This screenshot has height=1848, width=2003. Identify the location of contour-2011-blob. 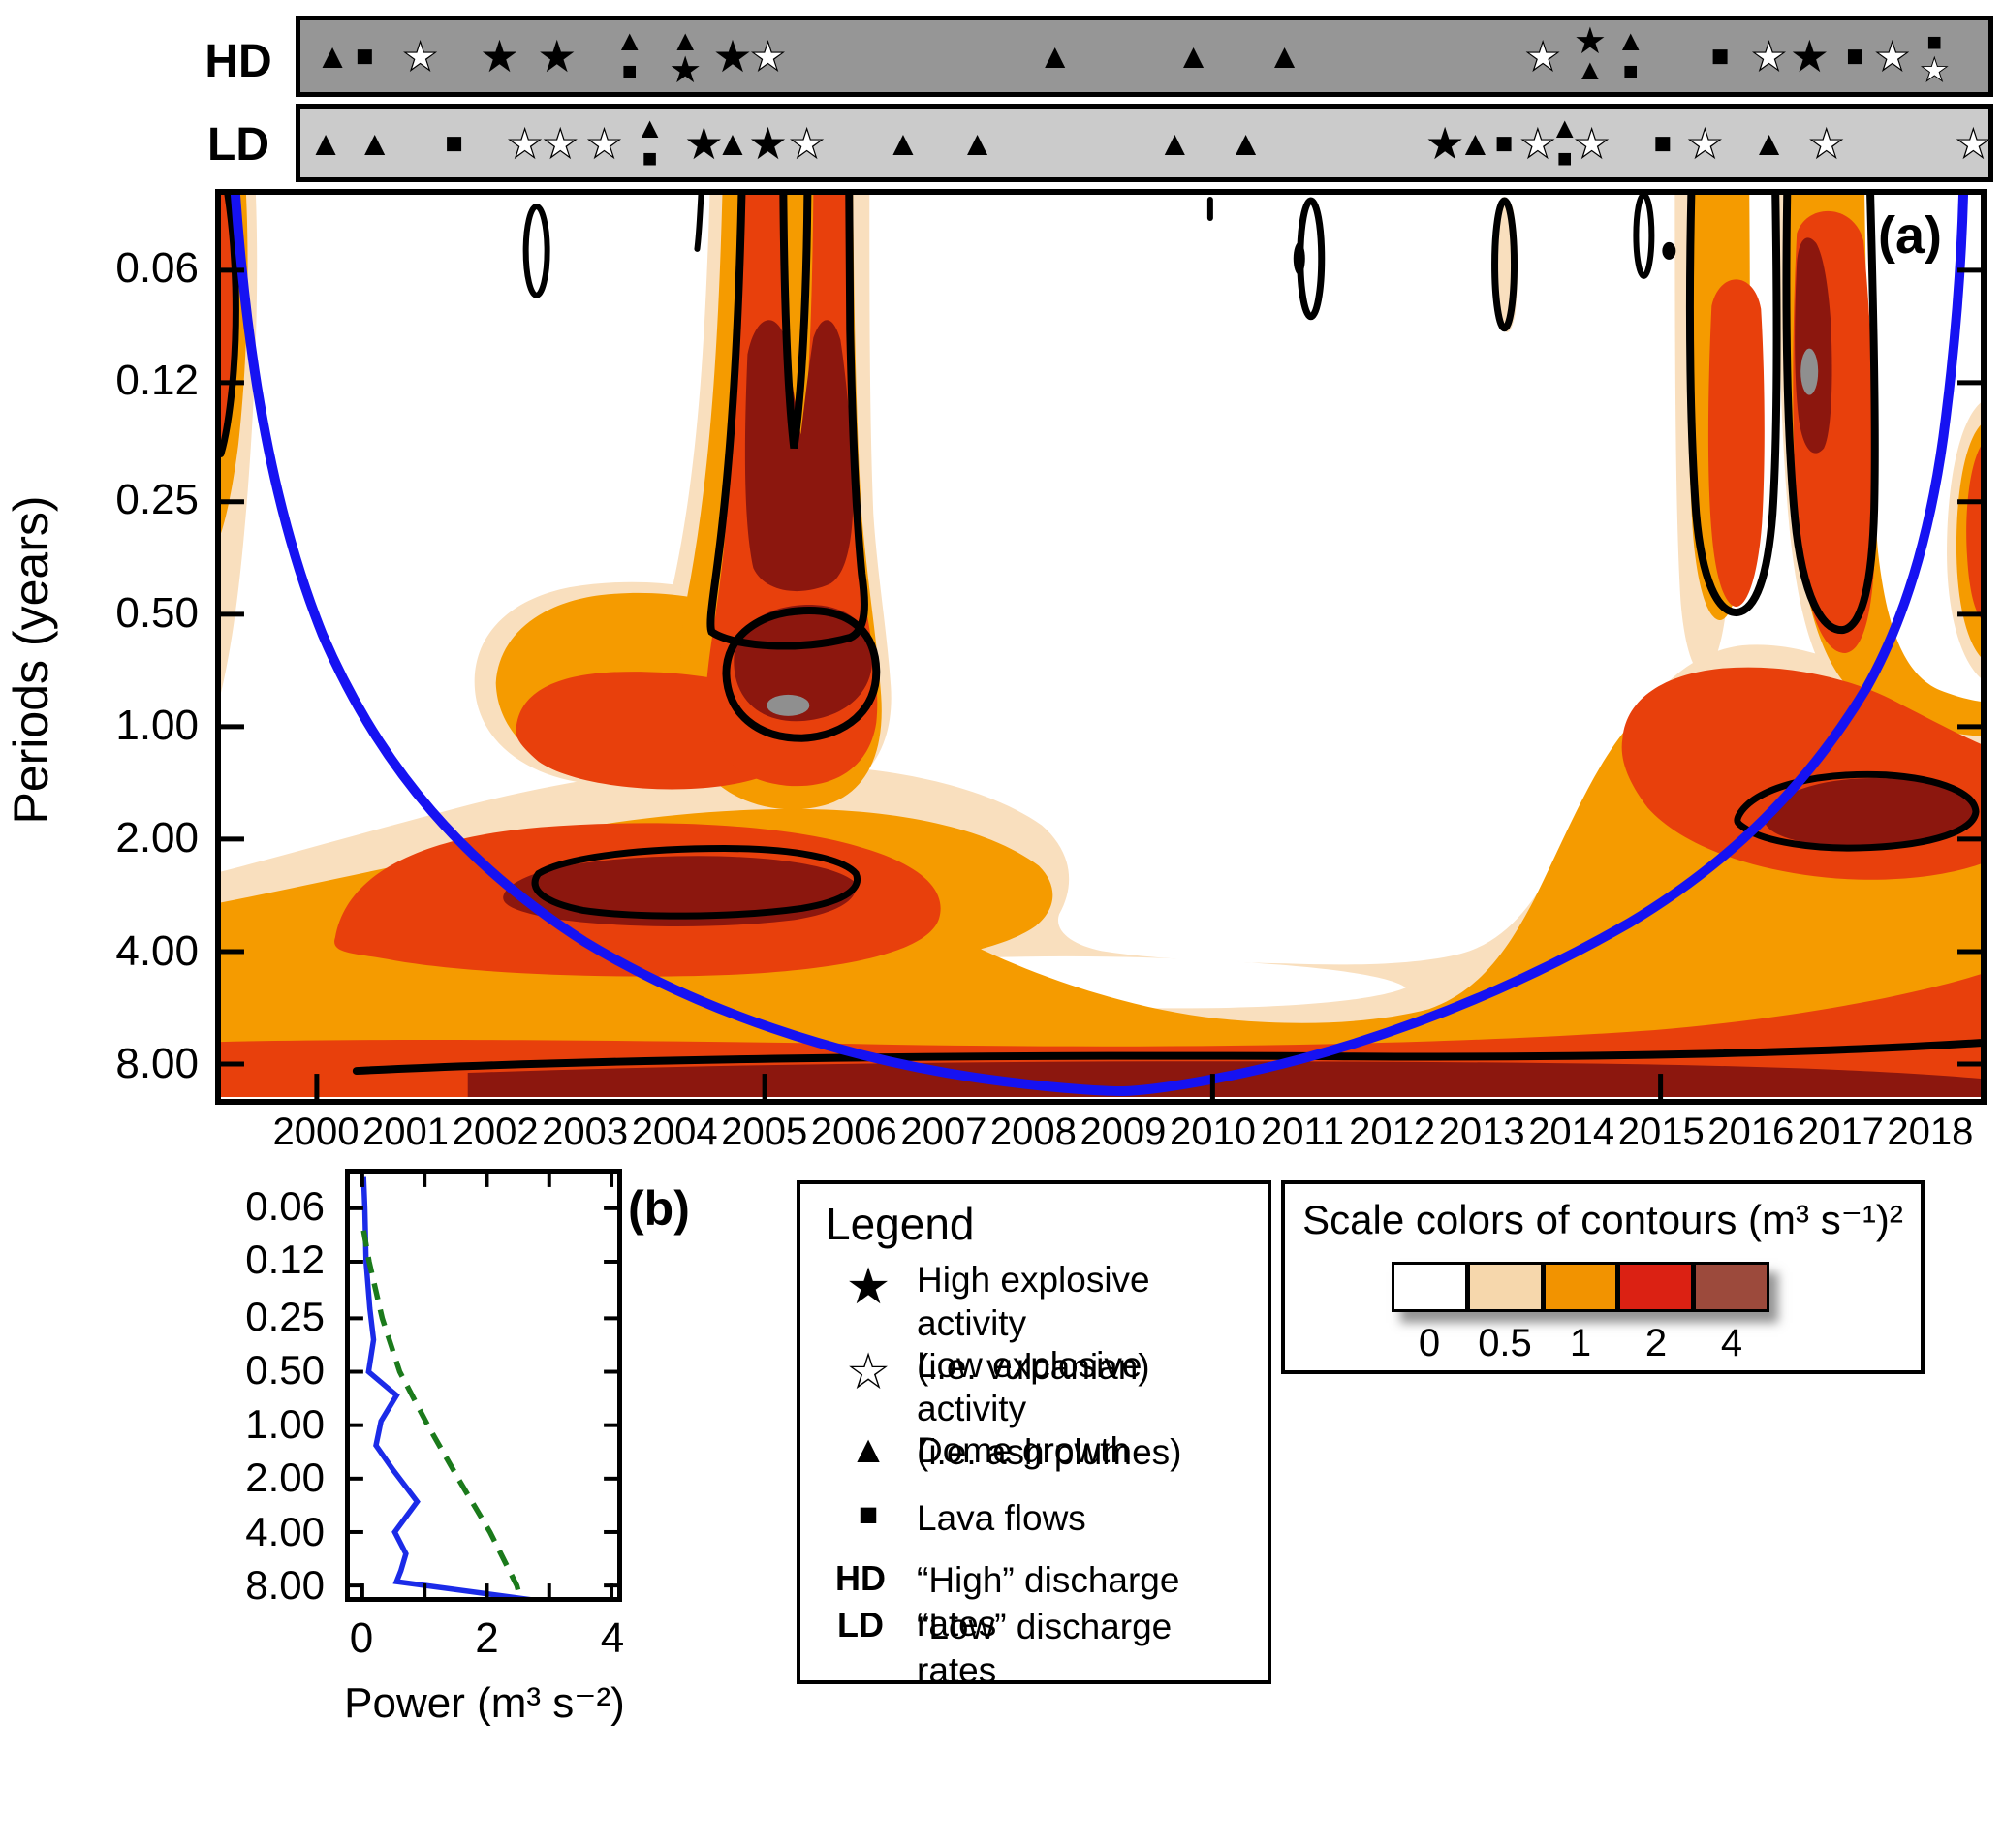
(1299, 258).